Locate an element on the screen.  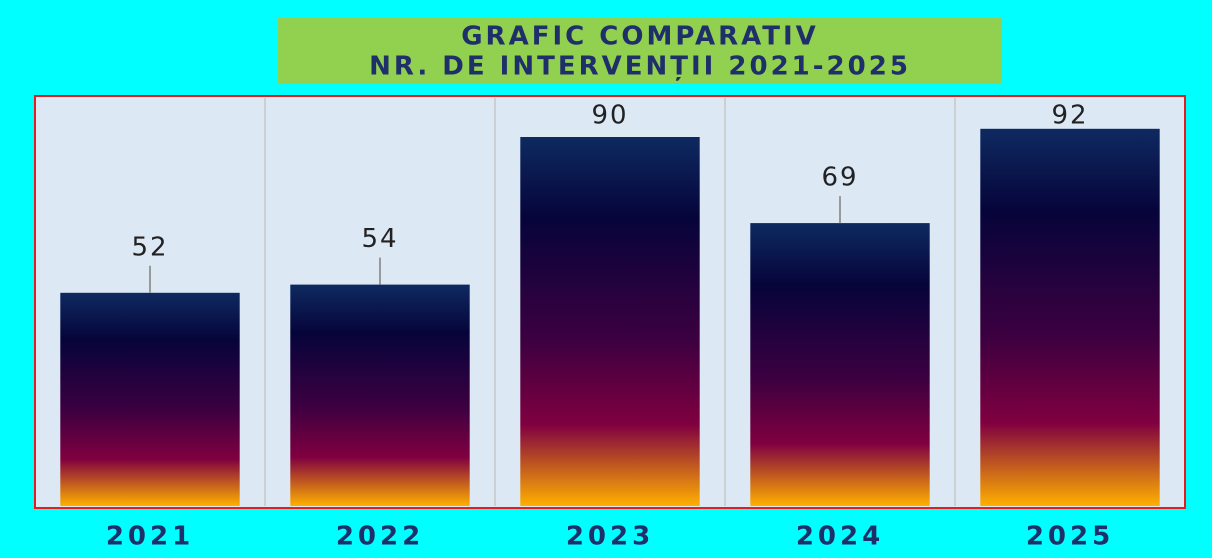
data-label: 92 is located at coordinates (1069, 116).